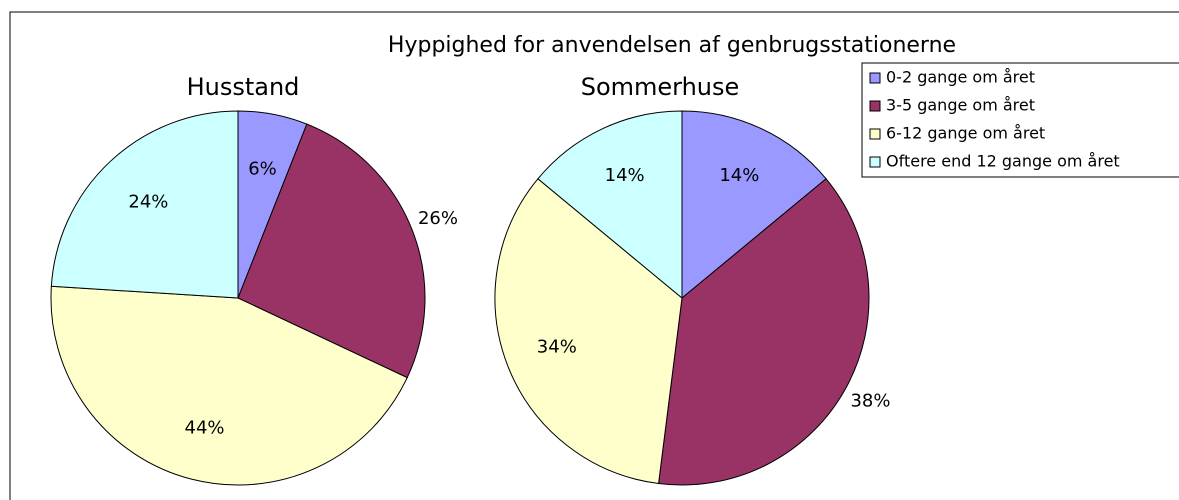 Image resolution: width=1179 pixels, height=500 pixels. What do you see at coordinates (438, 218) in the screenshot?
I see `data-label: 26%` at bounding box center [438, 218].